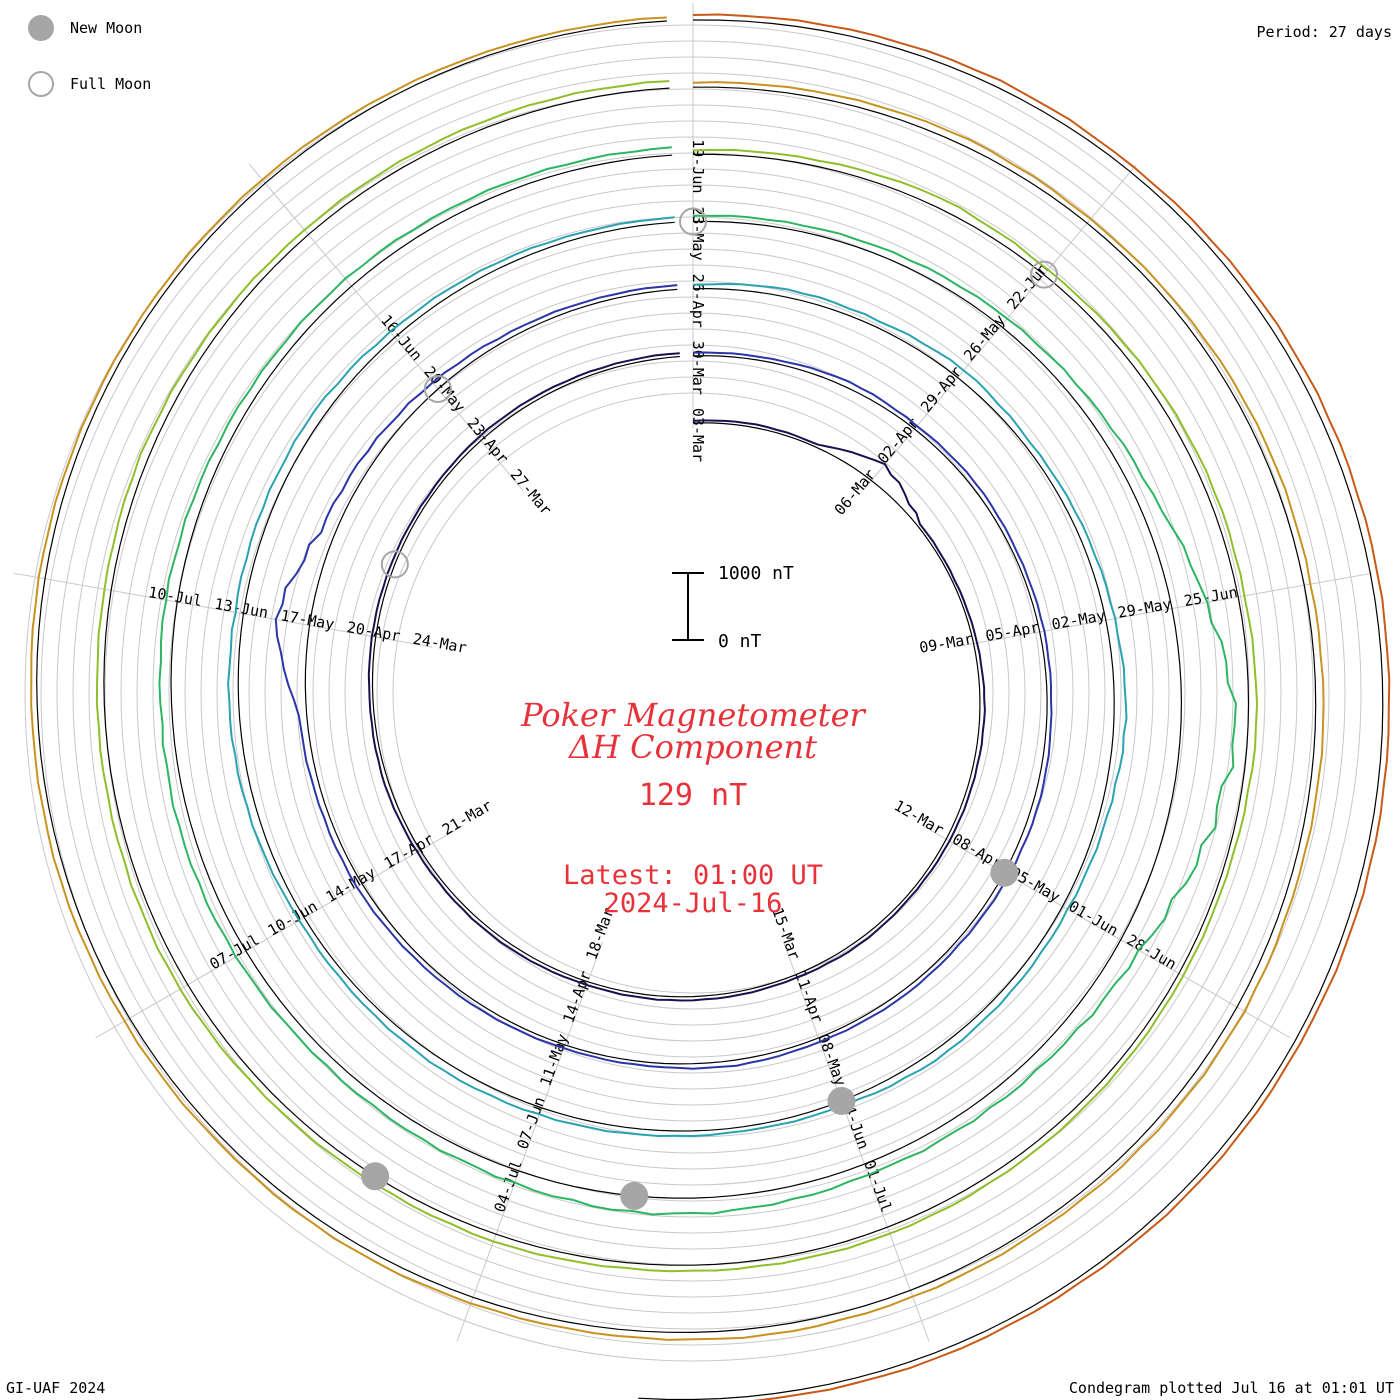 The image size is (1400, 1400). What do you see at coordinates (1012, 631) in the screenshot?
I see `date-label: 05-Apr` at bounding box center [1012, 631].